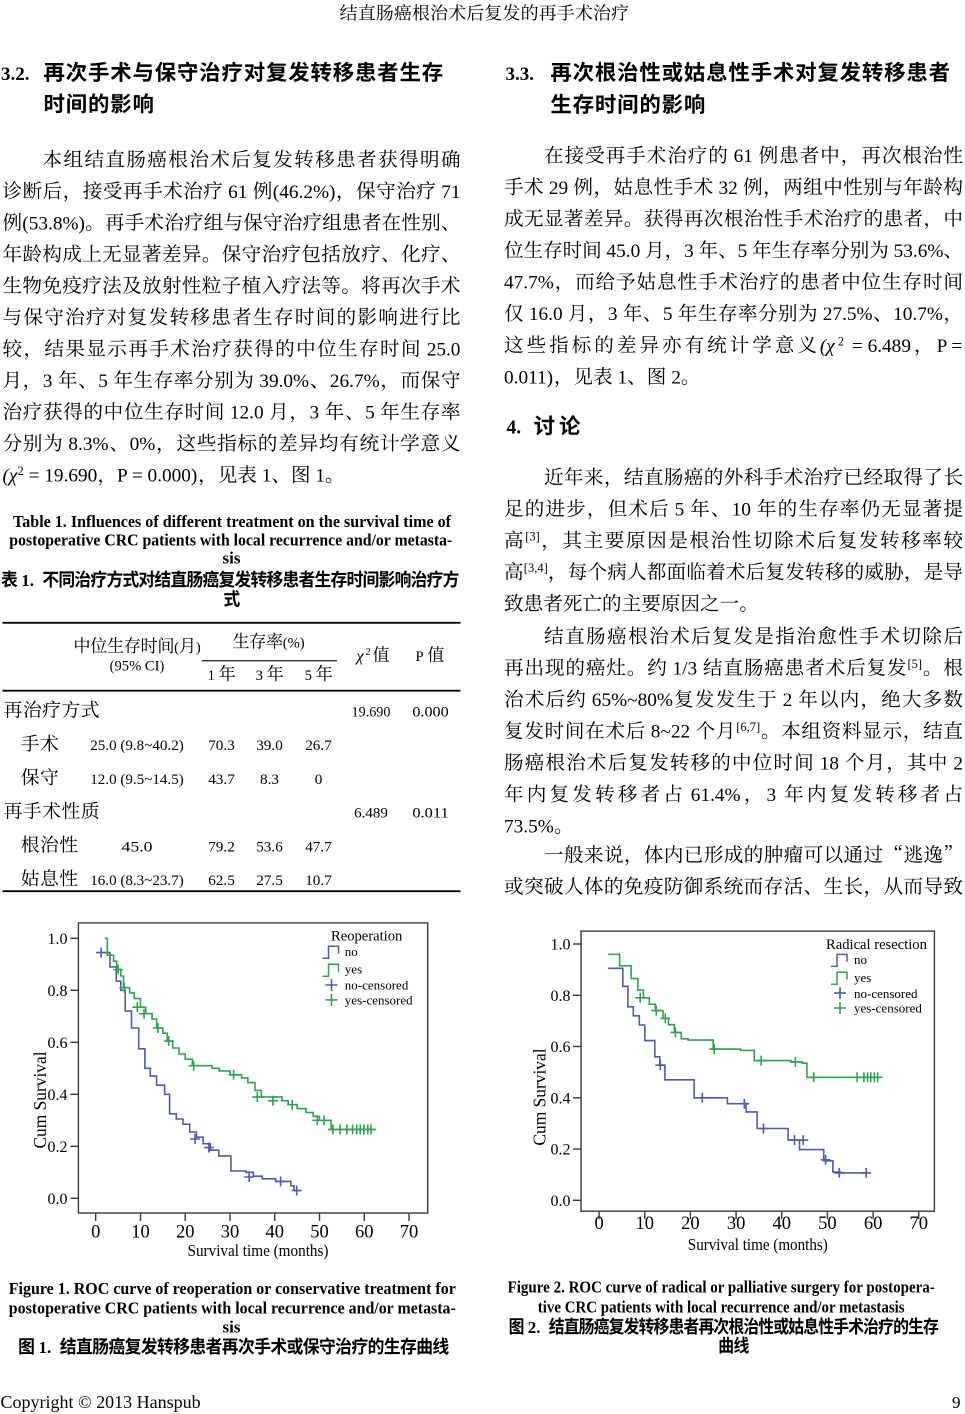  I want to click on svg-text: 1.0, so click(561, 945).